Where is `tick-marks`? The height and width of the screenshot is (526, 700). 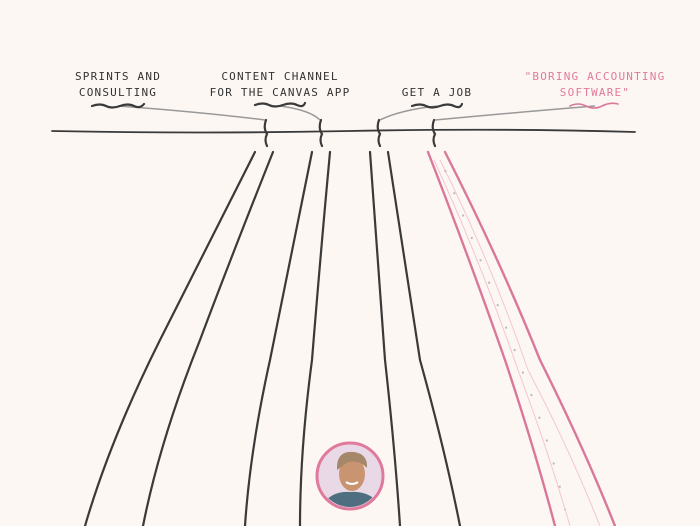 tick-marks is located at coordinates (350, 133).